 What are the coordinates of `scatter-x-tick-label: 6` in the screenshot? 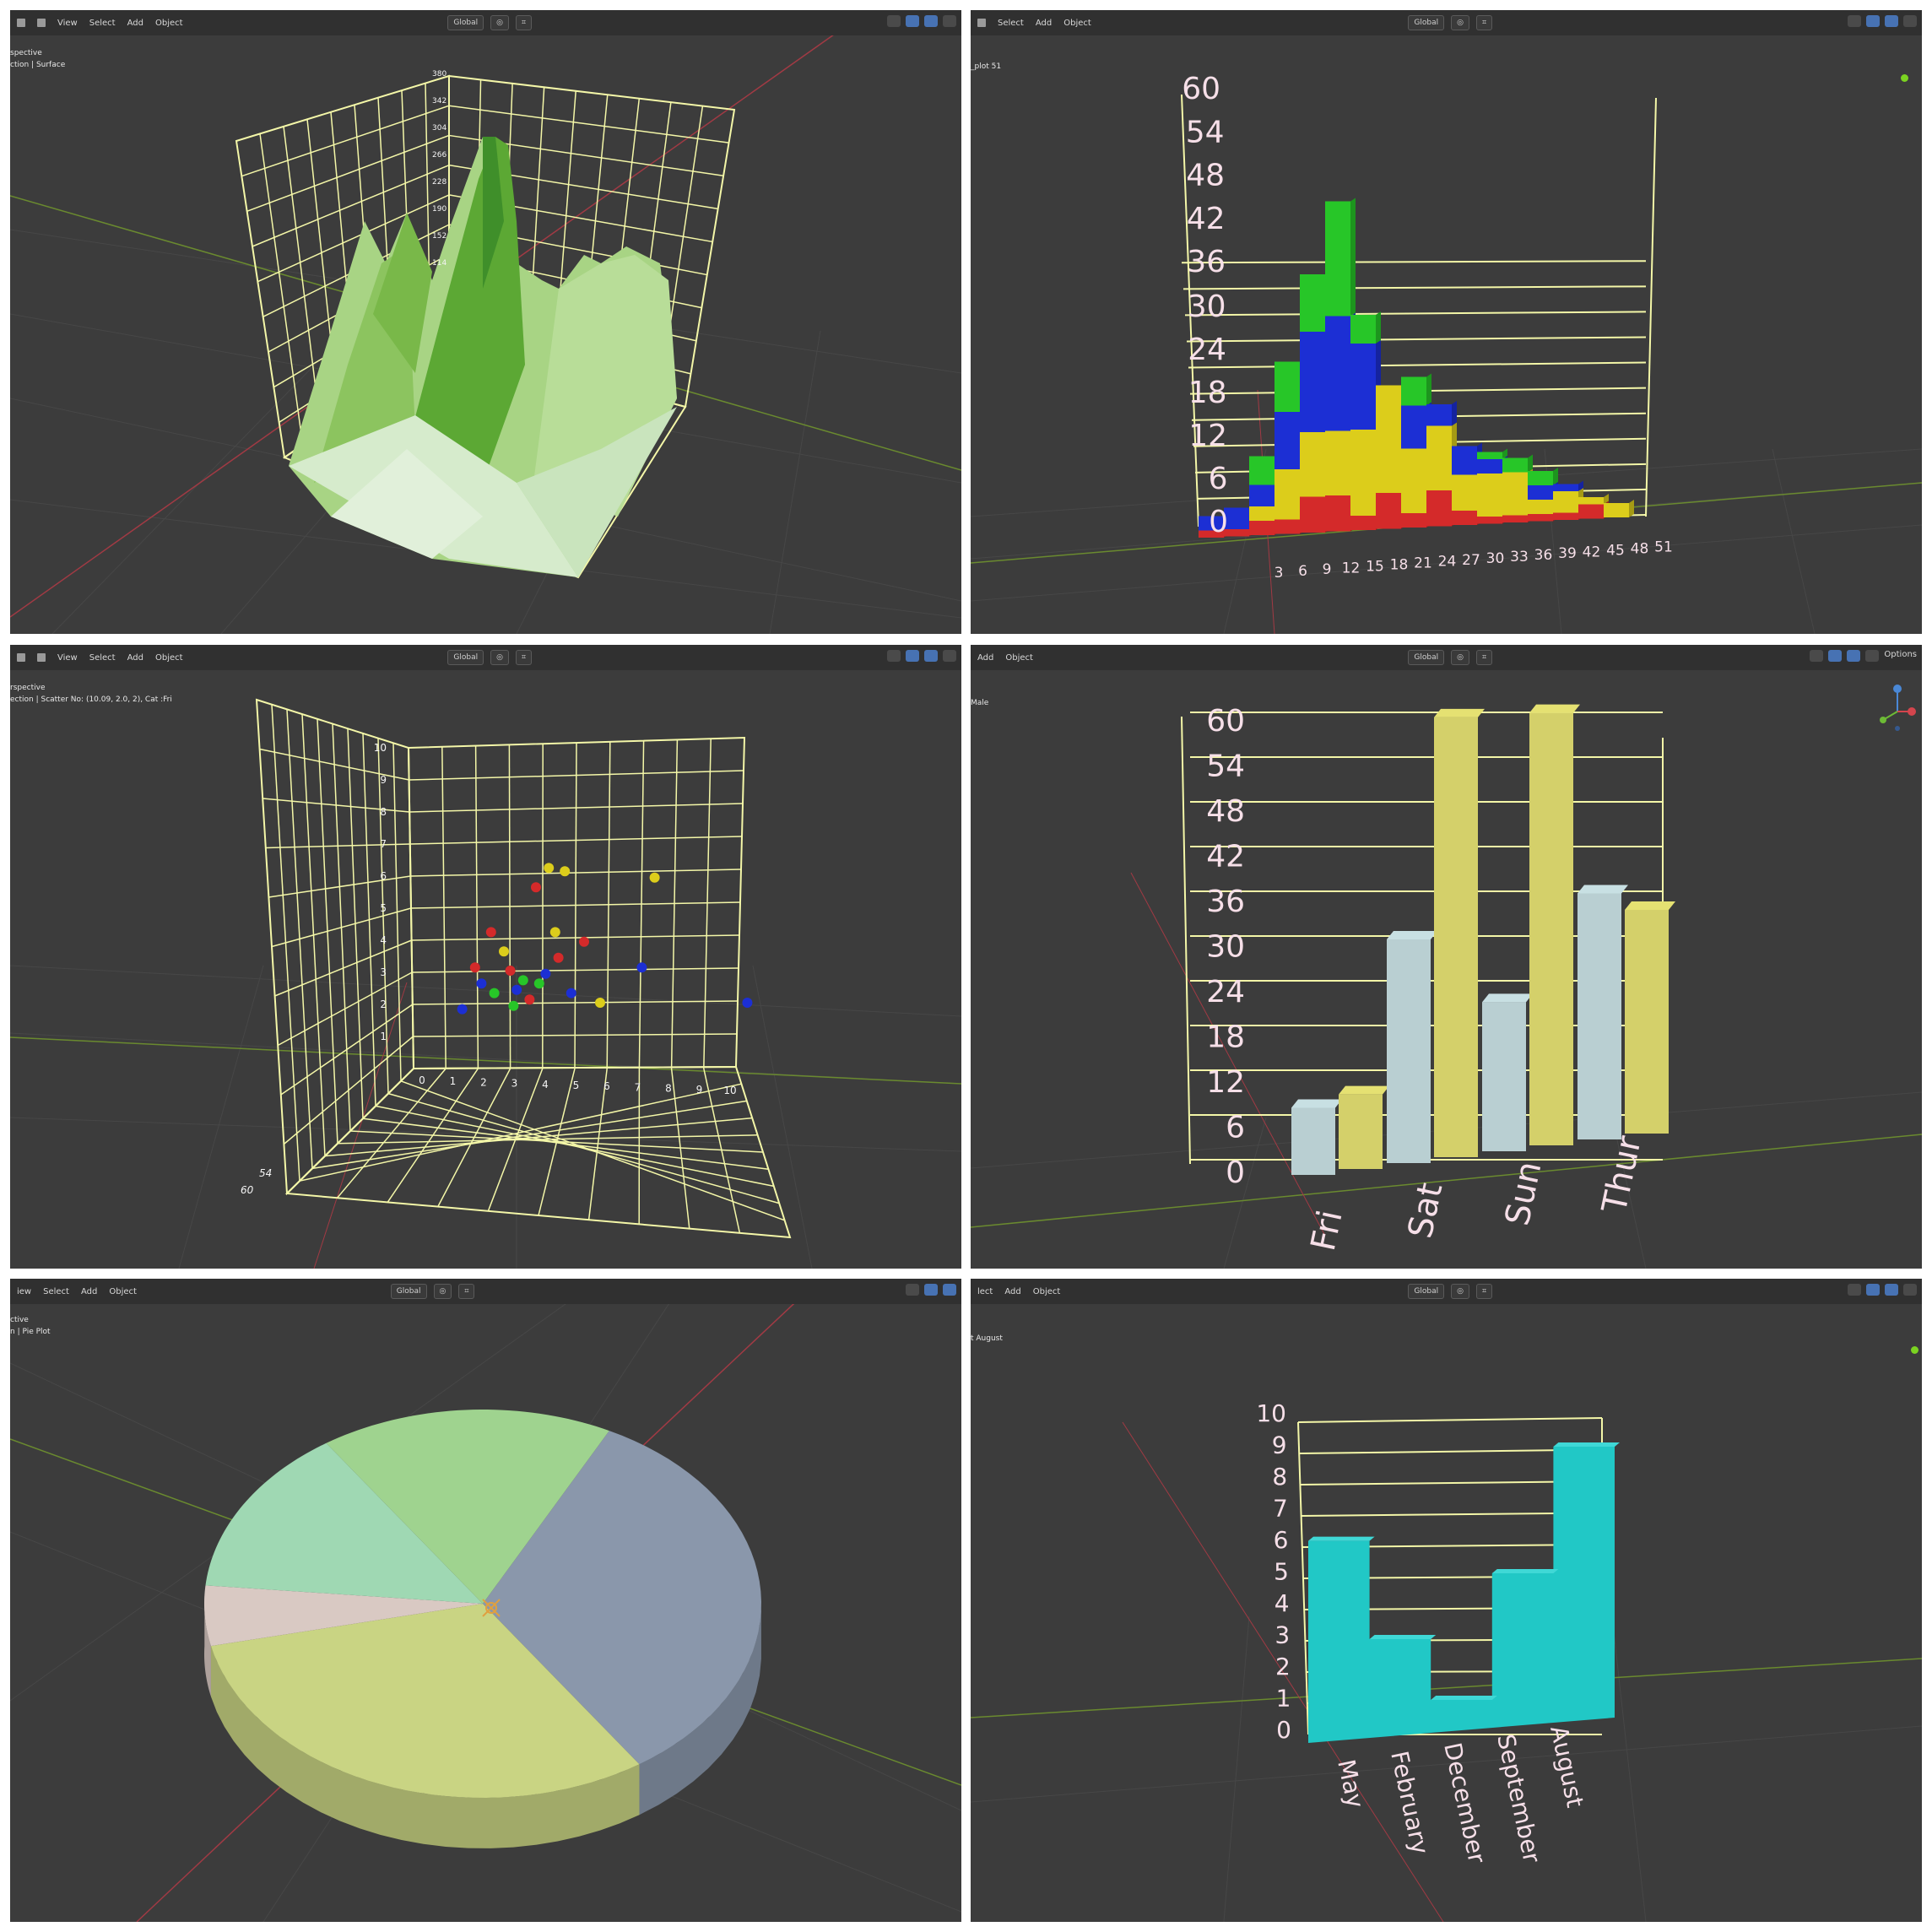 It's located at (606, 1086).